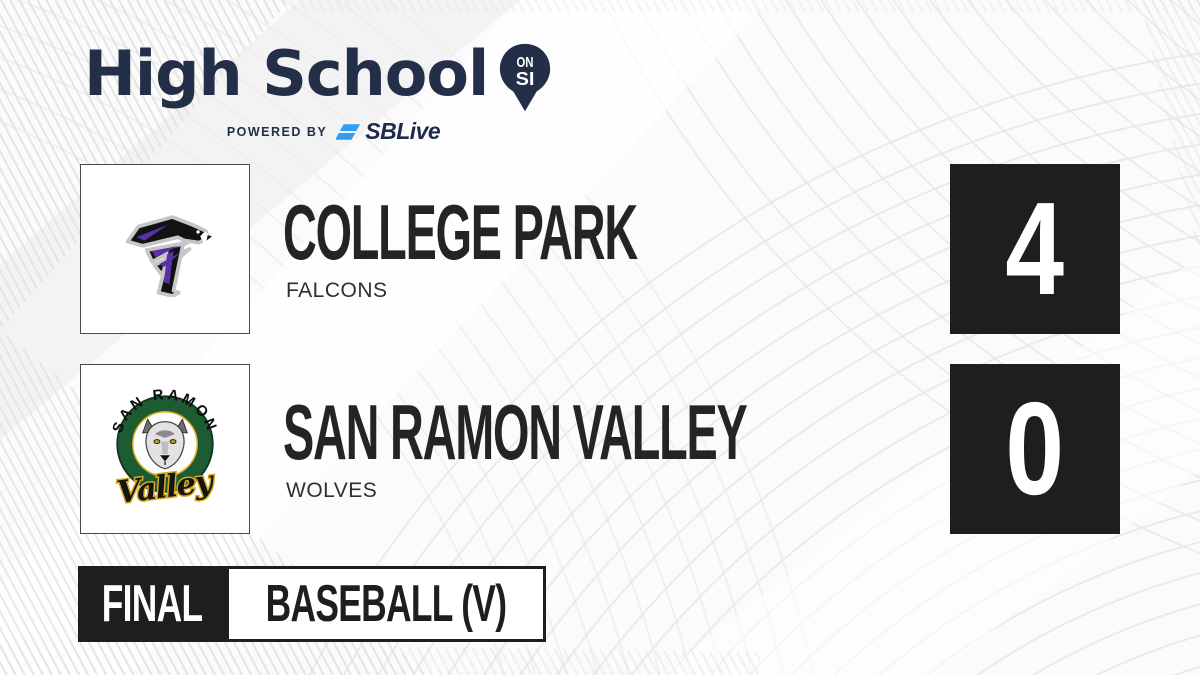 The width and height of the screenshot is (1200, 675). Describe the element at coordinates (337, 290) in the screenshot. I see `team-mascot: FALCONS` at that location.